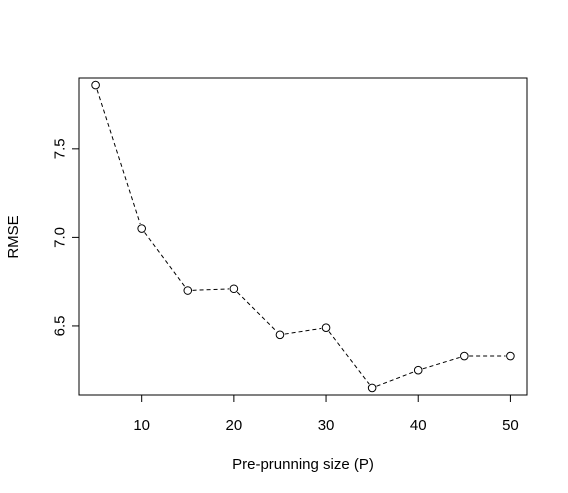  What do you see at coordinates (60, 237) in the screenshot?
I see `y-tick-label: 7.0` at bounding box center [60, 237].